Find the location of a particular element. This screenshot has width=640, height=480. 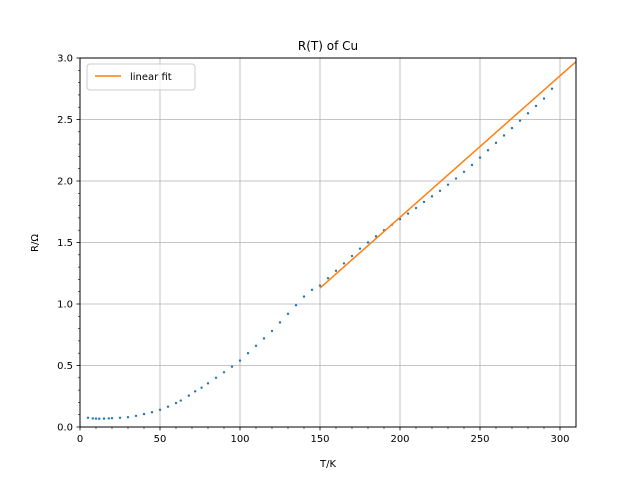

x-tick-label: 50 is located at coordinates (160, 439).